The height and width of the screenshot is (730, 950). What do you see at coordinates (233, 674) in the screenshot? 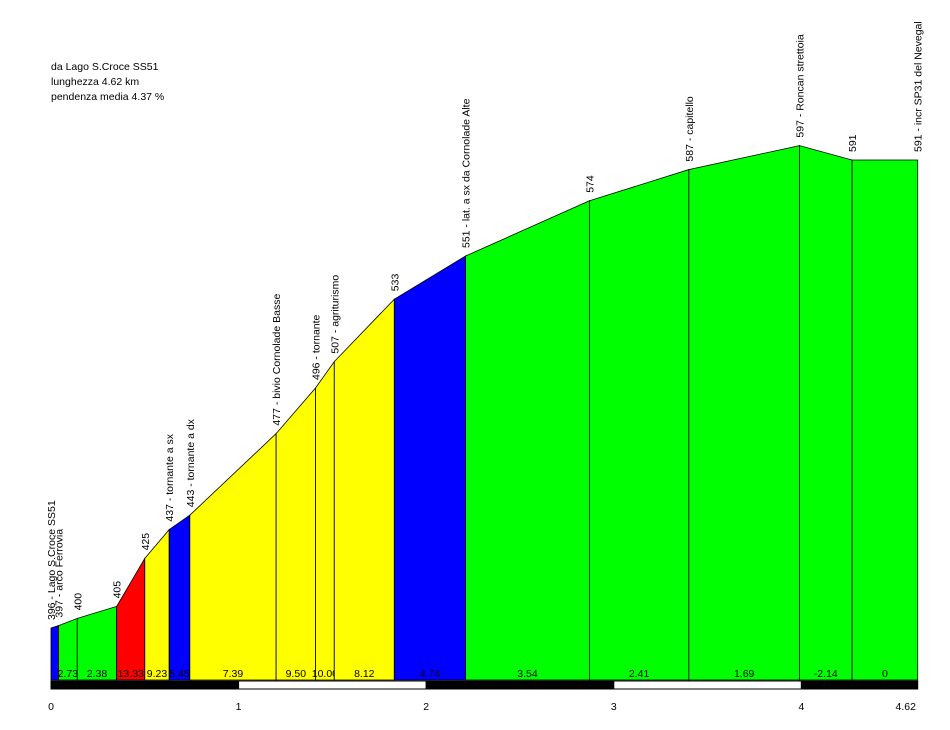
I see `segment-gradient-label: 7.39` at bounding box center [233, 674].